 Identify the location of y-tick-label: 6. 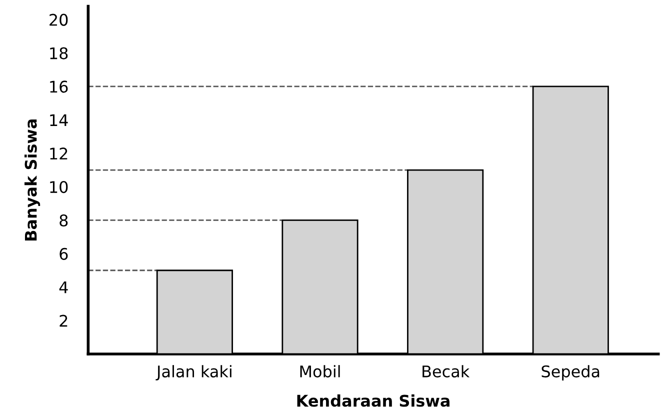
(64, 254).